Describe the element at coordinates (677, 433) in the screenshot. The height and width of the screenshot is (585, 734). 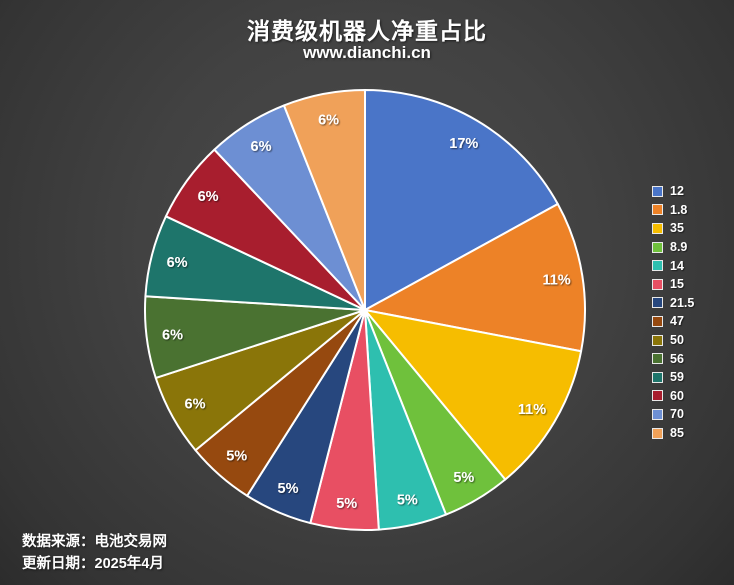
I see `legend-label: 85` at that location.